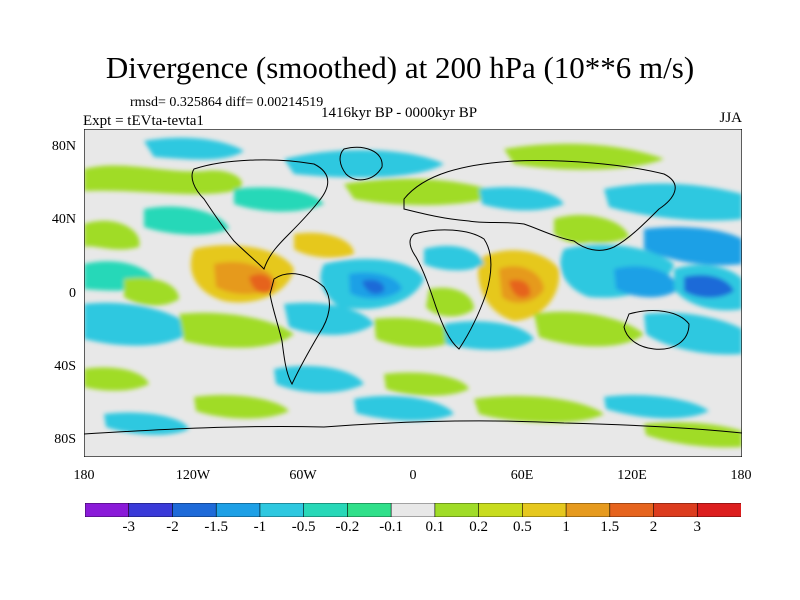 Image resolution: width=800 pixels, height=600 pixels. What do you see at coordinates (172, 527) in the screenshot?
I see `colorbar-label: -2` at bounding box center [172, 527].